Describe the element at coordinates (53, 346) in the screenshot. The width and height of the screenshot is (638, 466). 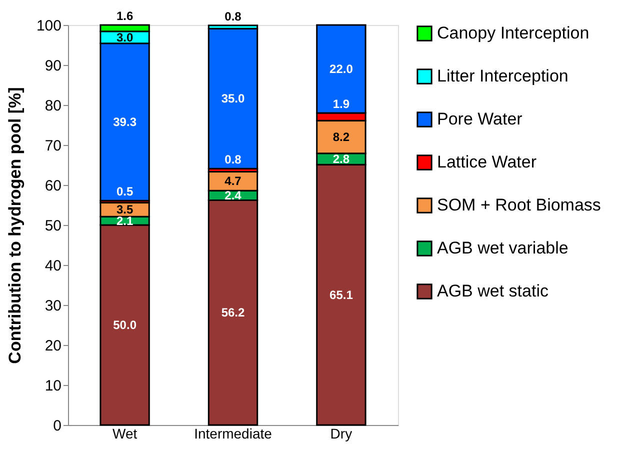
I see `y-tick-label: 20` at that location.